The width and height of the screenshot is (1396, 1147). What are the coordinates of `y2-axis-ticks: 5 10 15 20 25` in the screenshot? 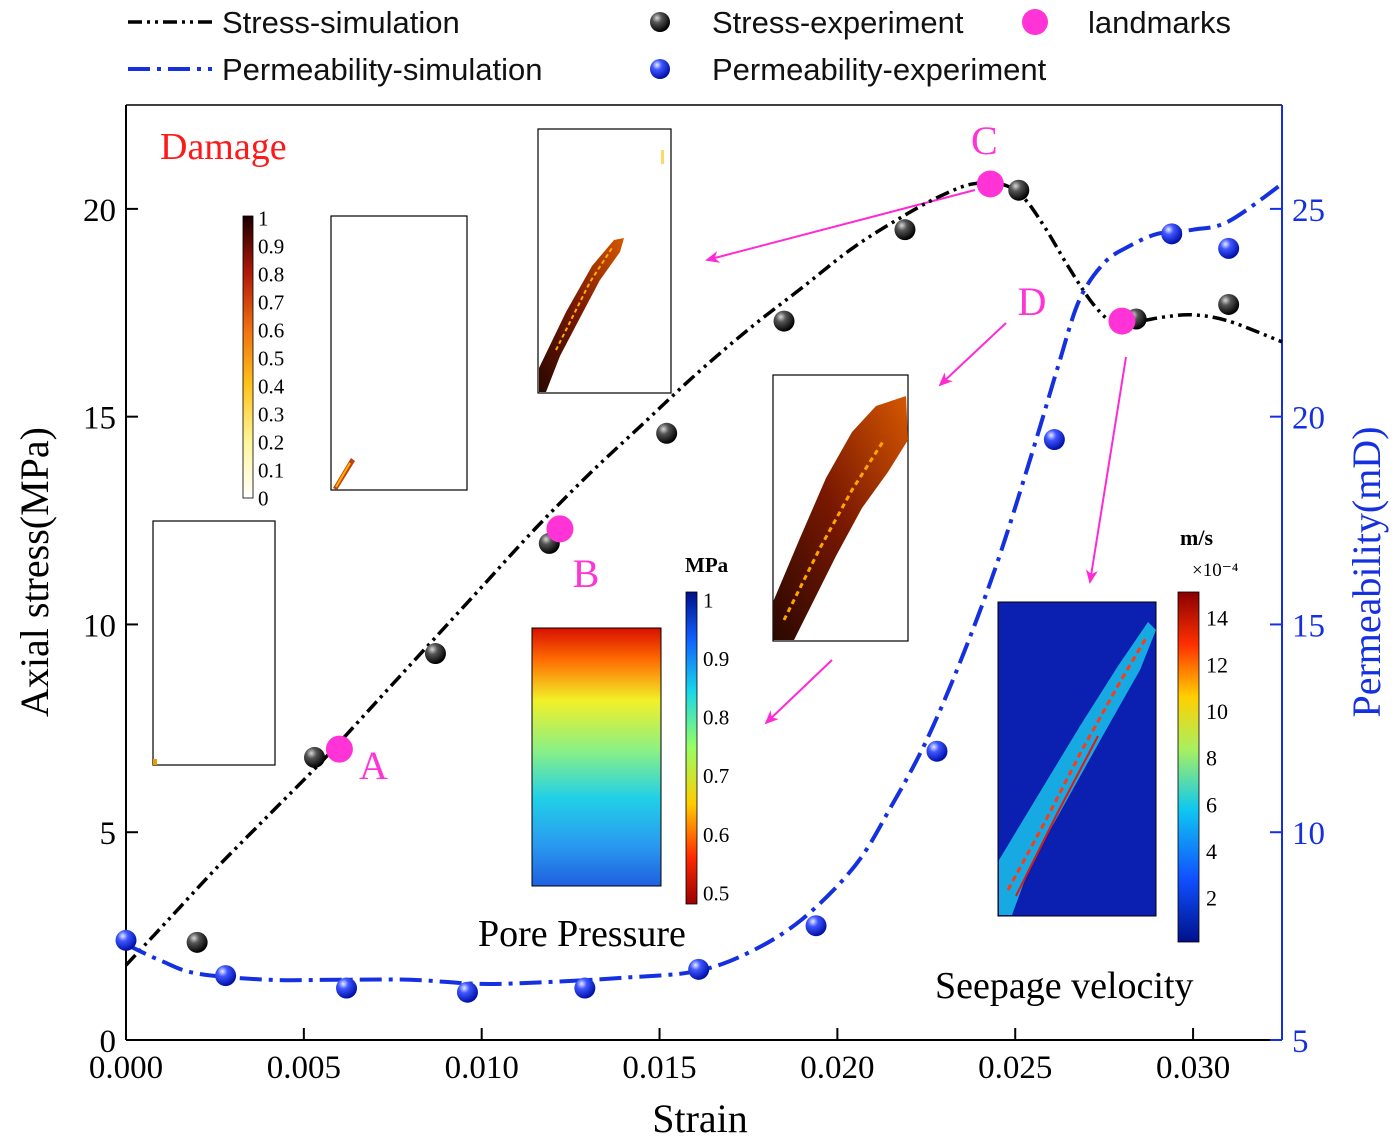 It's located at (1297, 626).